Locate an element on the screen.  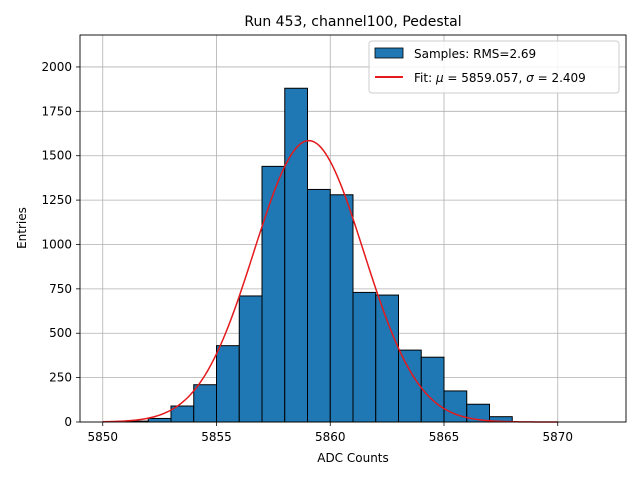
y-tick-label: 250 is located at coordinates (60, 378).